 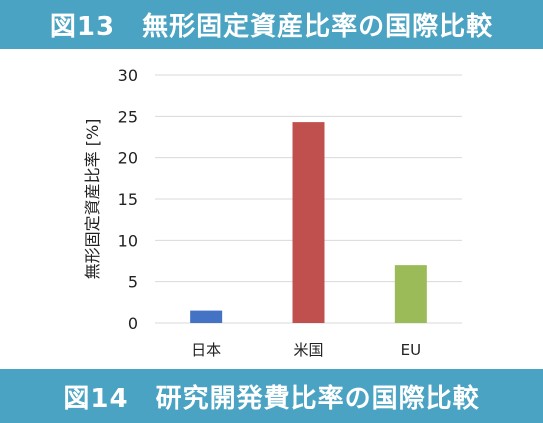 I want to click on y-tick-label: 5, so click(x=133, y=282).